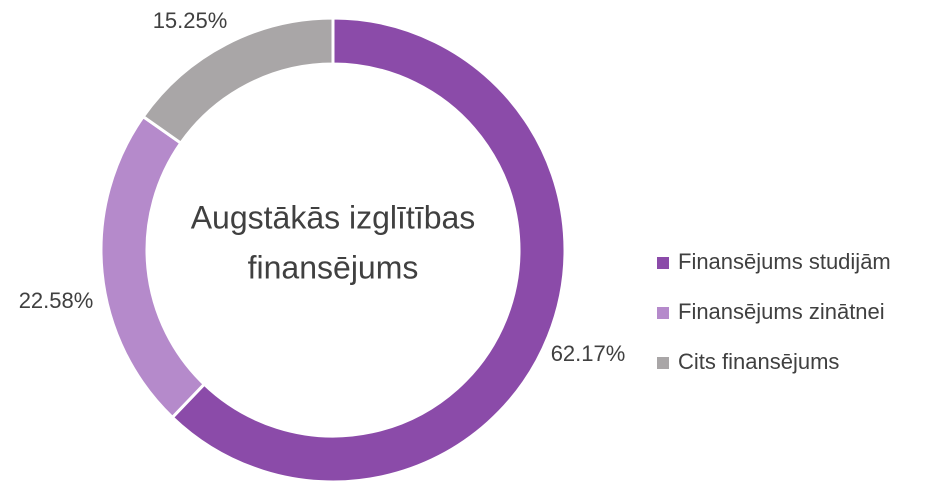 Image resolution: width=938 pixels, height=481 pixels. What do you see at coordinates (784, 261) in the screenshot?
I see `legend-label: Finansējums studijām` at bounding box center [784, 261].